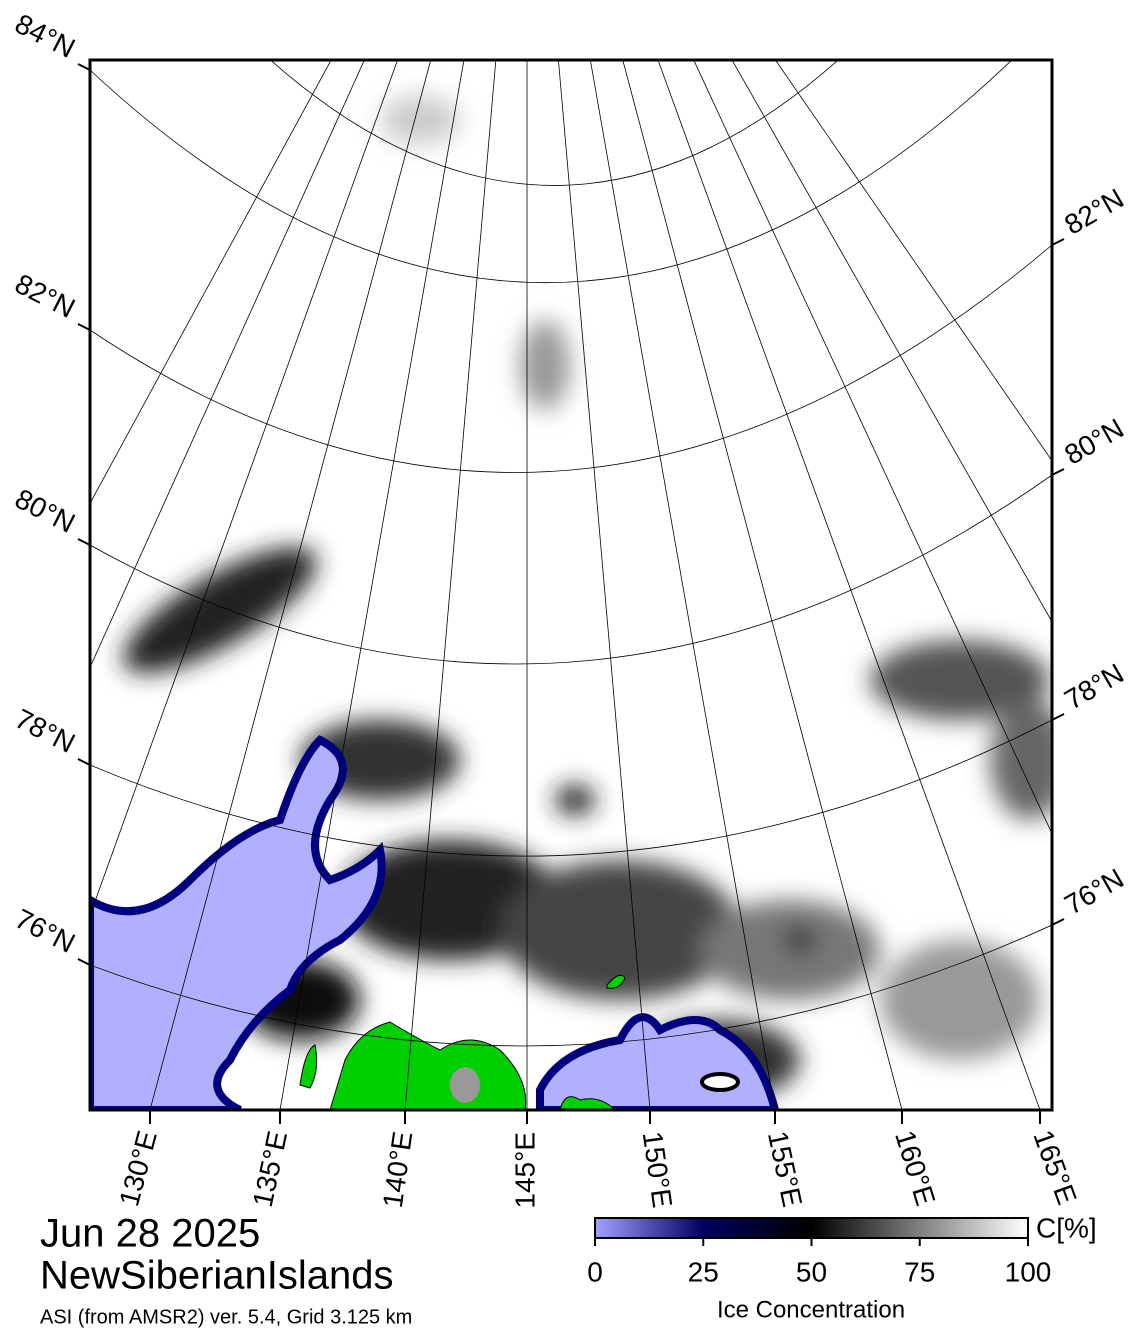  I want to click on source-note: ASI (from AMSR2) ver. 5.4, Grid 3.125 km, so click(226, 1317).